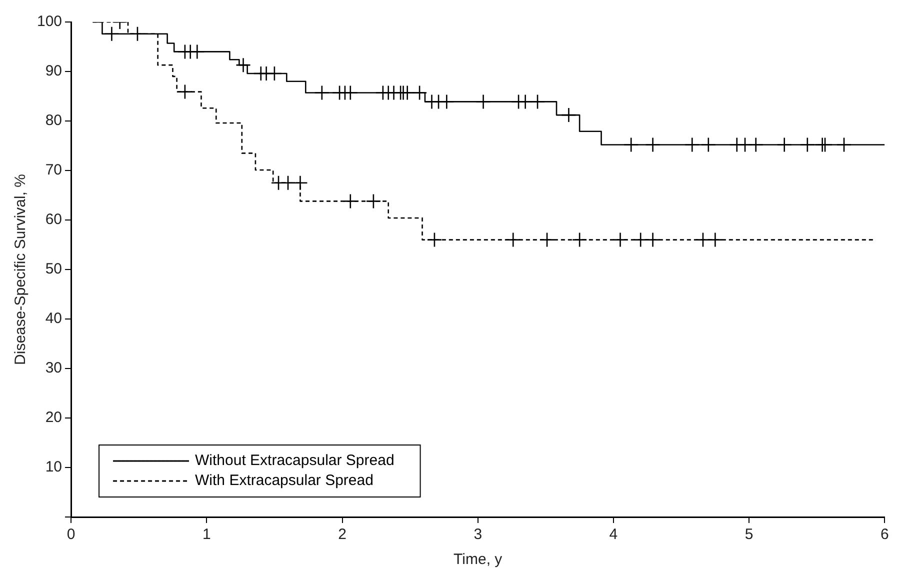 The height and width of the screenshot is (585, 901). I want to click on legend-label: Without Extracapsular Spread, so click(294, 461).